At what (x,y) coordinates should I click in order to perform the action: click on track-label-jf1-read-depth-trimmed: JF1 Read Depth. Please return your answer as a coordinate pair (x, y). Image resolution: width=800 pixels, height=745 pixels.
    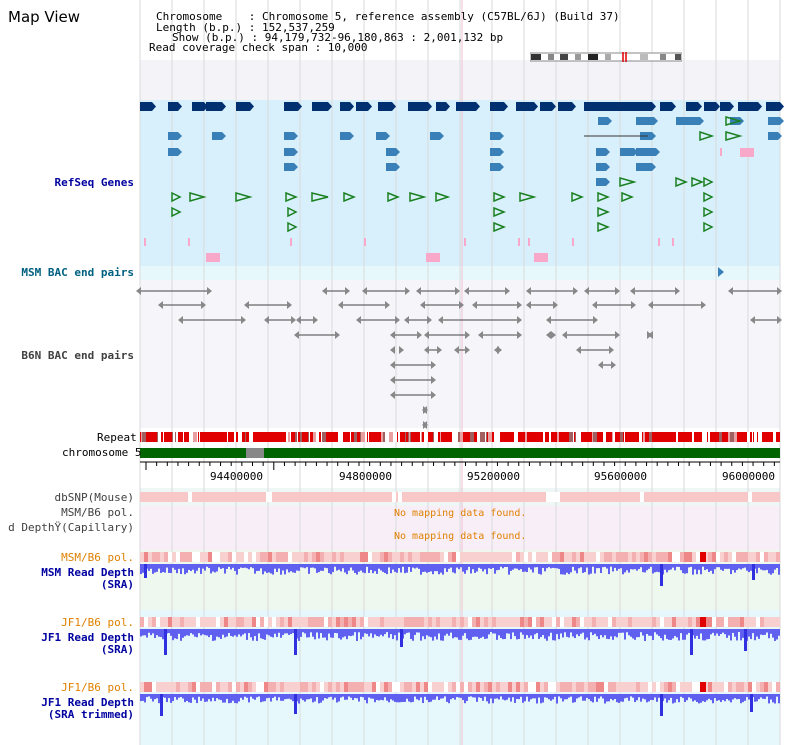
    Looking at the image, I should click on (87, 702).